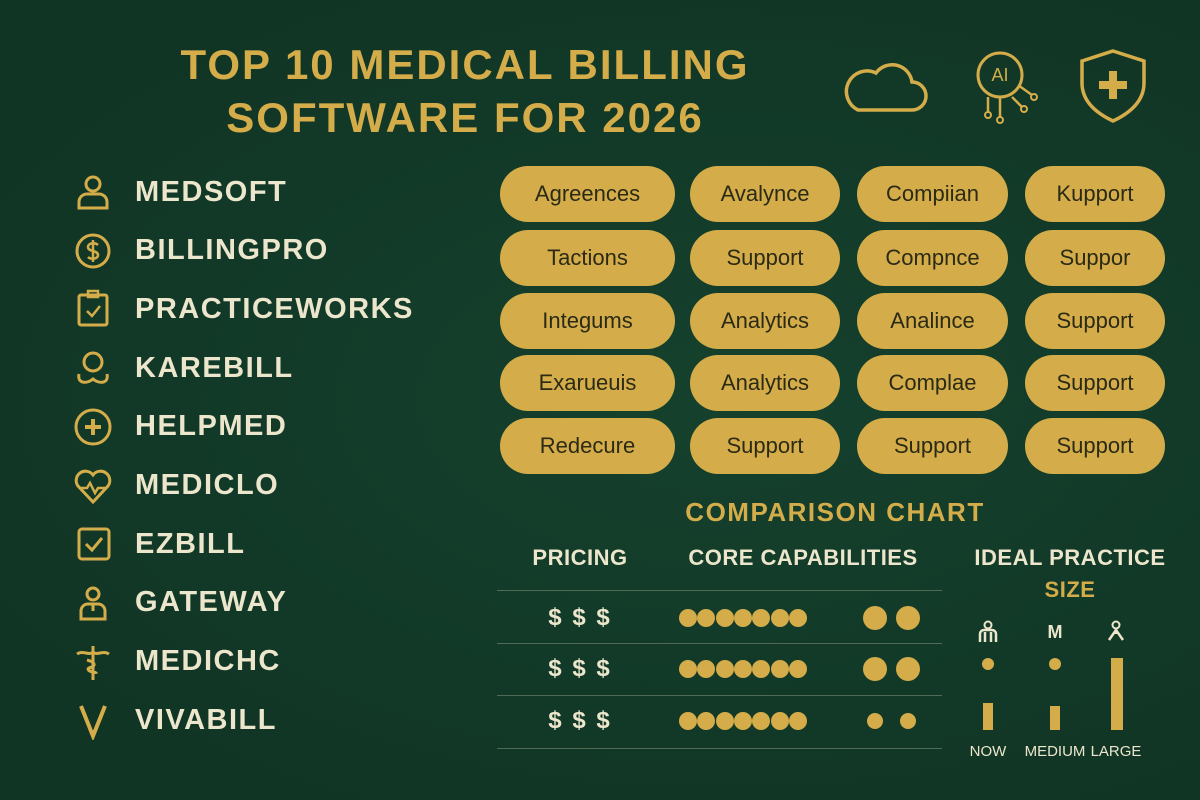 This screenshot has height=800, width=1200. What do you see at coordinates (211, 426) in the screenshot?
I see `software-name: HELPMED` at bounding box center [211, 426].